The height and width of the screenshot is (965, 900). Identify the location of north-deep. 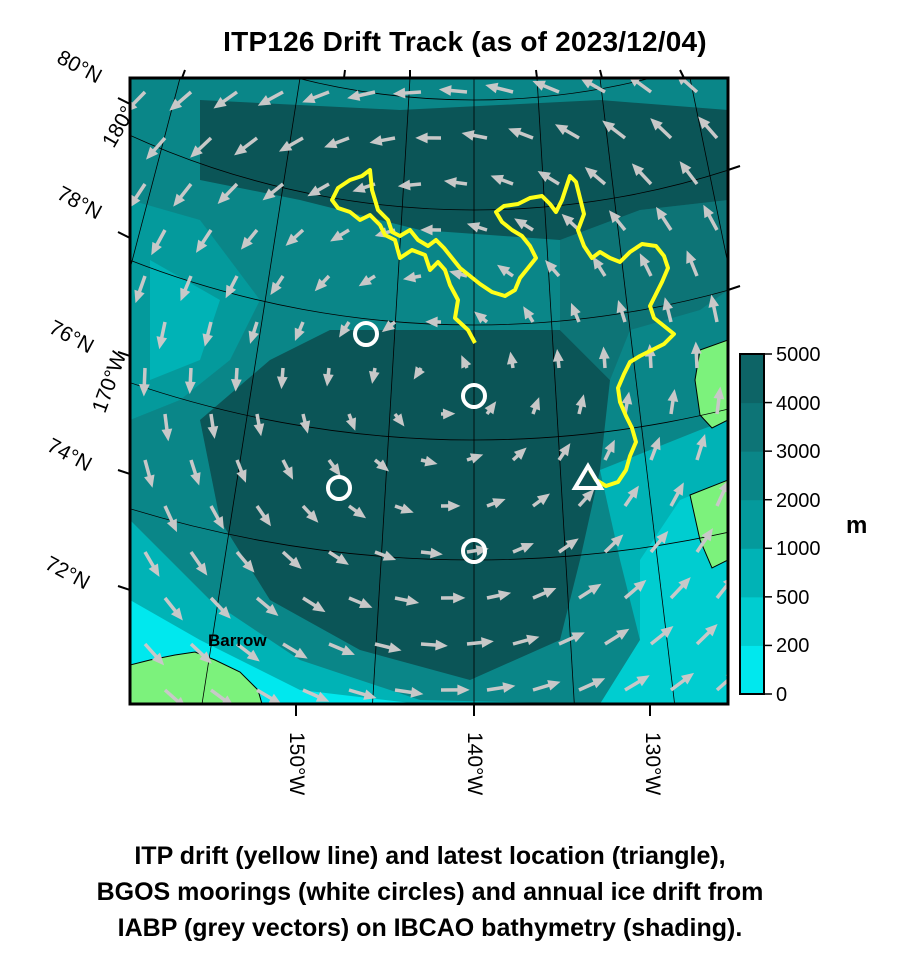
(464, 170).